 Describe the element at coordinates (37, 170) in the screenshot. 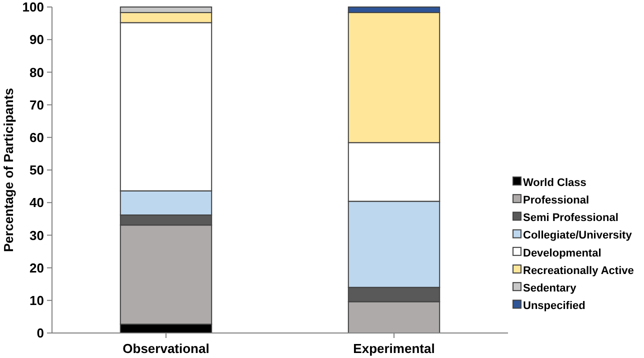

I see `y-tick-label: 50` at that location.